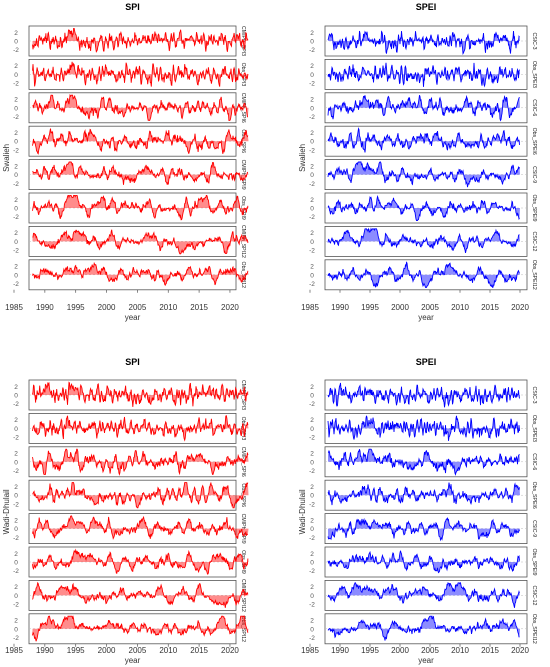 The width and height of the screenshot is (550, 667). What do you see at coordinates (14, 307) in the screenshot?
I see `x-tick-label: 1985` at bounding box center [14, 307].